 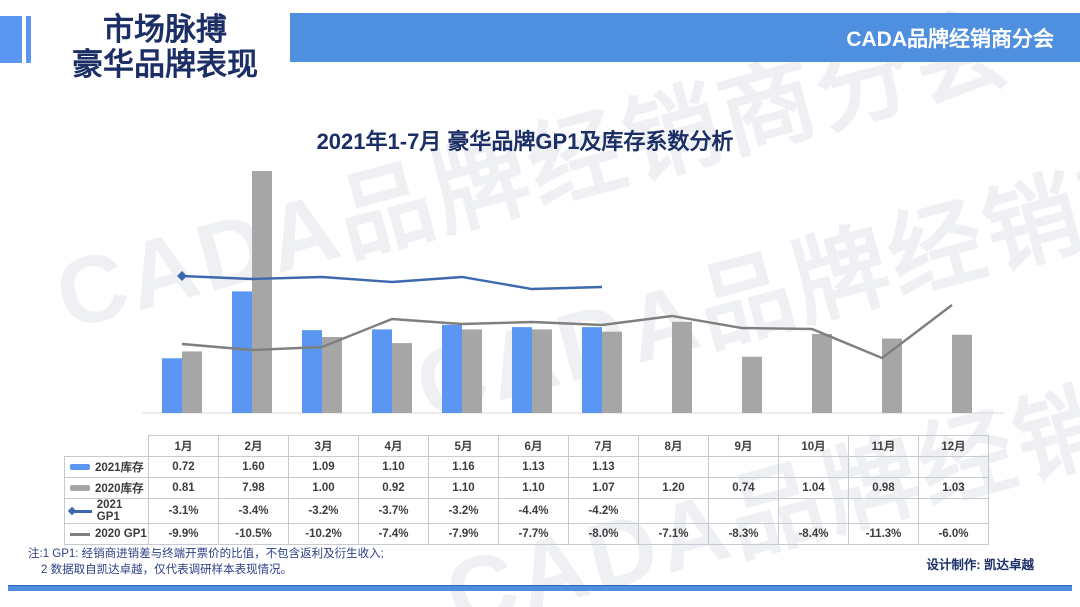 What do you see at coordinates (463, 534) in the screenshot?
I see `value-cell: -7.9%` at bounding box center [463, 534].